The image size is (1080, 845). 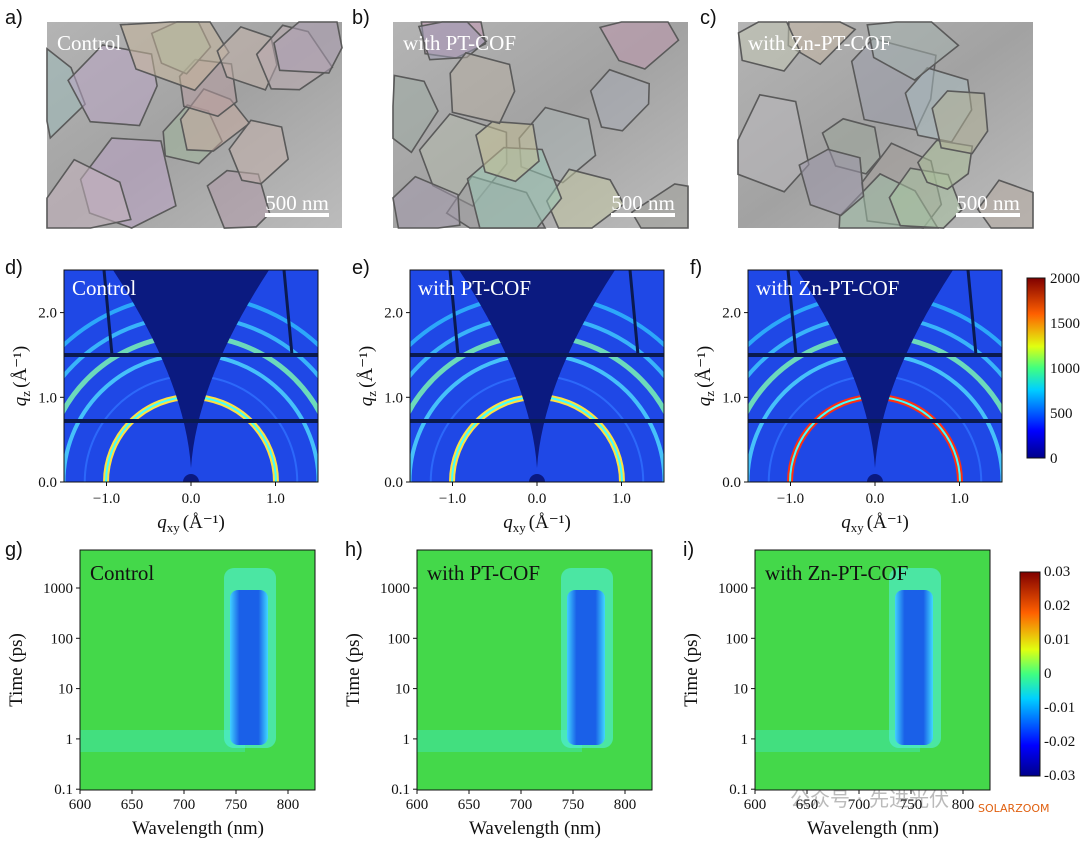 I want to click on scale-bar-label: 500 nm, so click(x=643, y=203).